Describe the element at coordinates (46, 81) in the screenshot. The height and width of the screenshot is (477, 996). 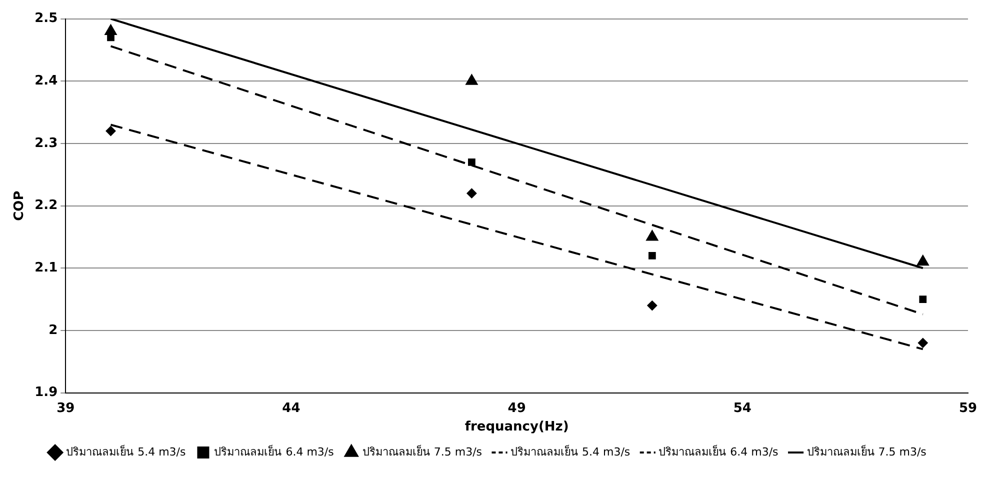
I see `y-tick-label: 2.4` at that location.